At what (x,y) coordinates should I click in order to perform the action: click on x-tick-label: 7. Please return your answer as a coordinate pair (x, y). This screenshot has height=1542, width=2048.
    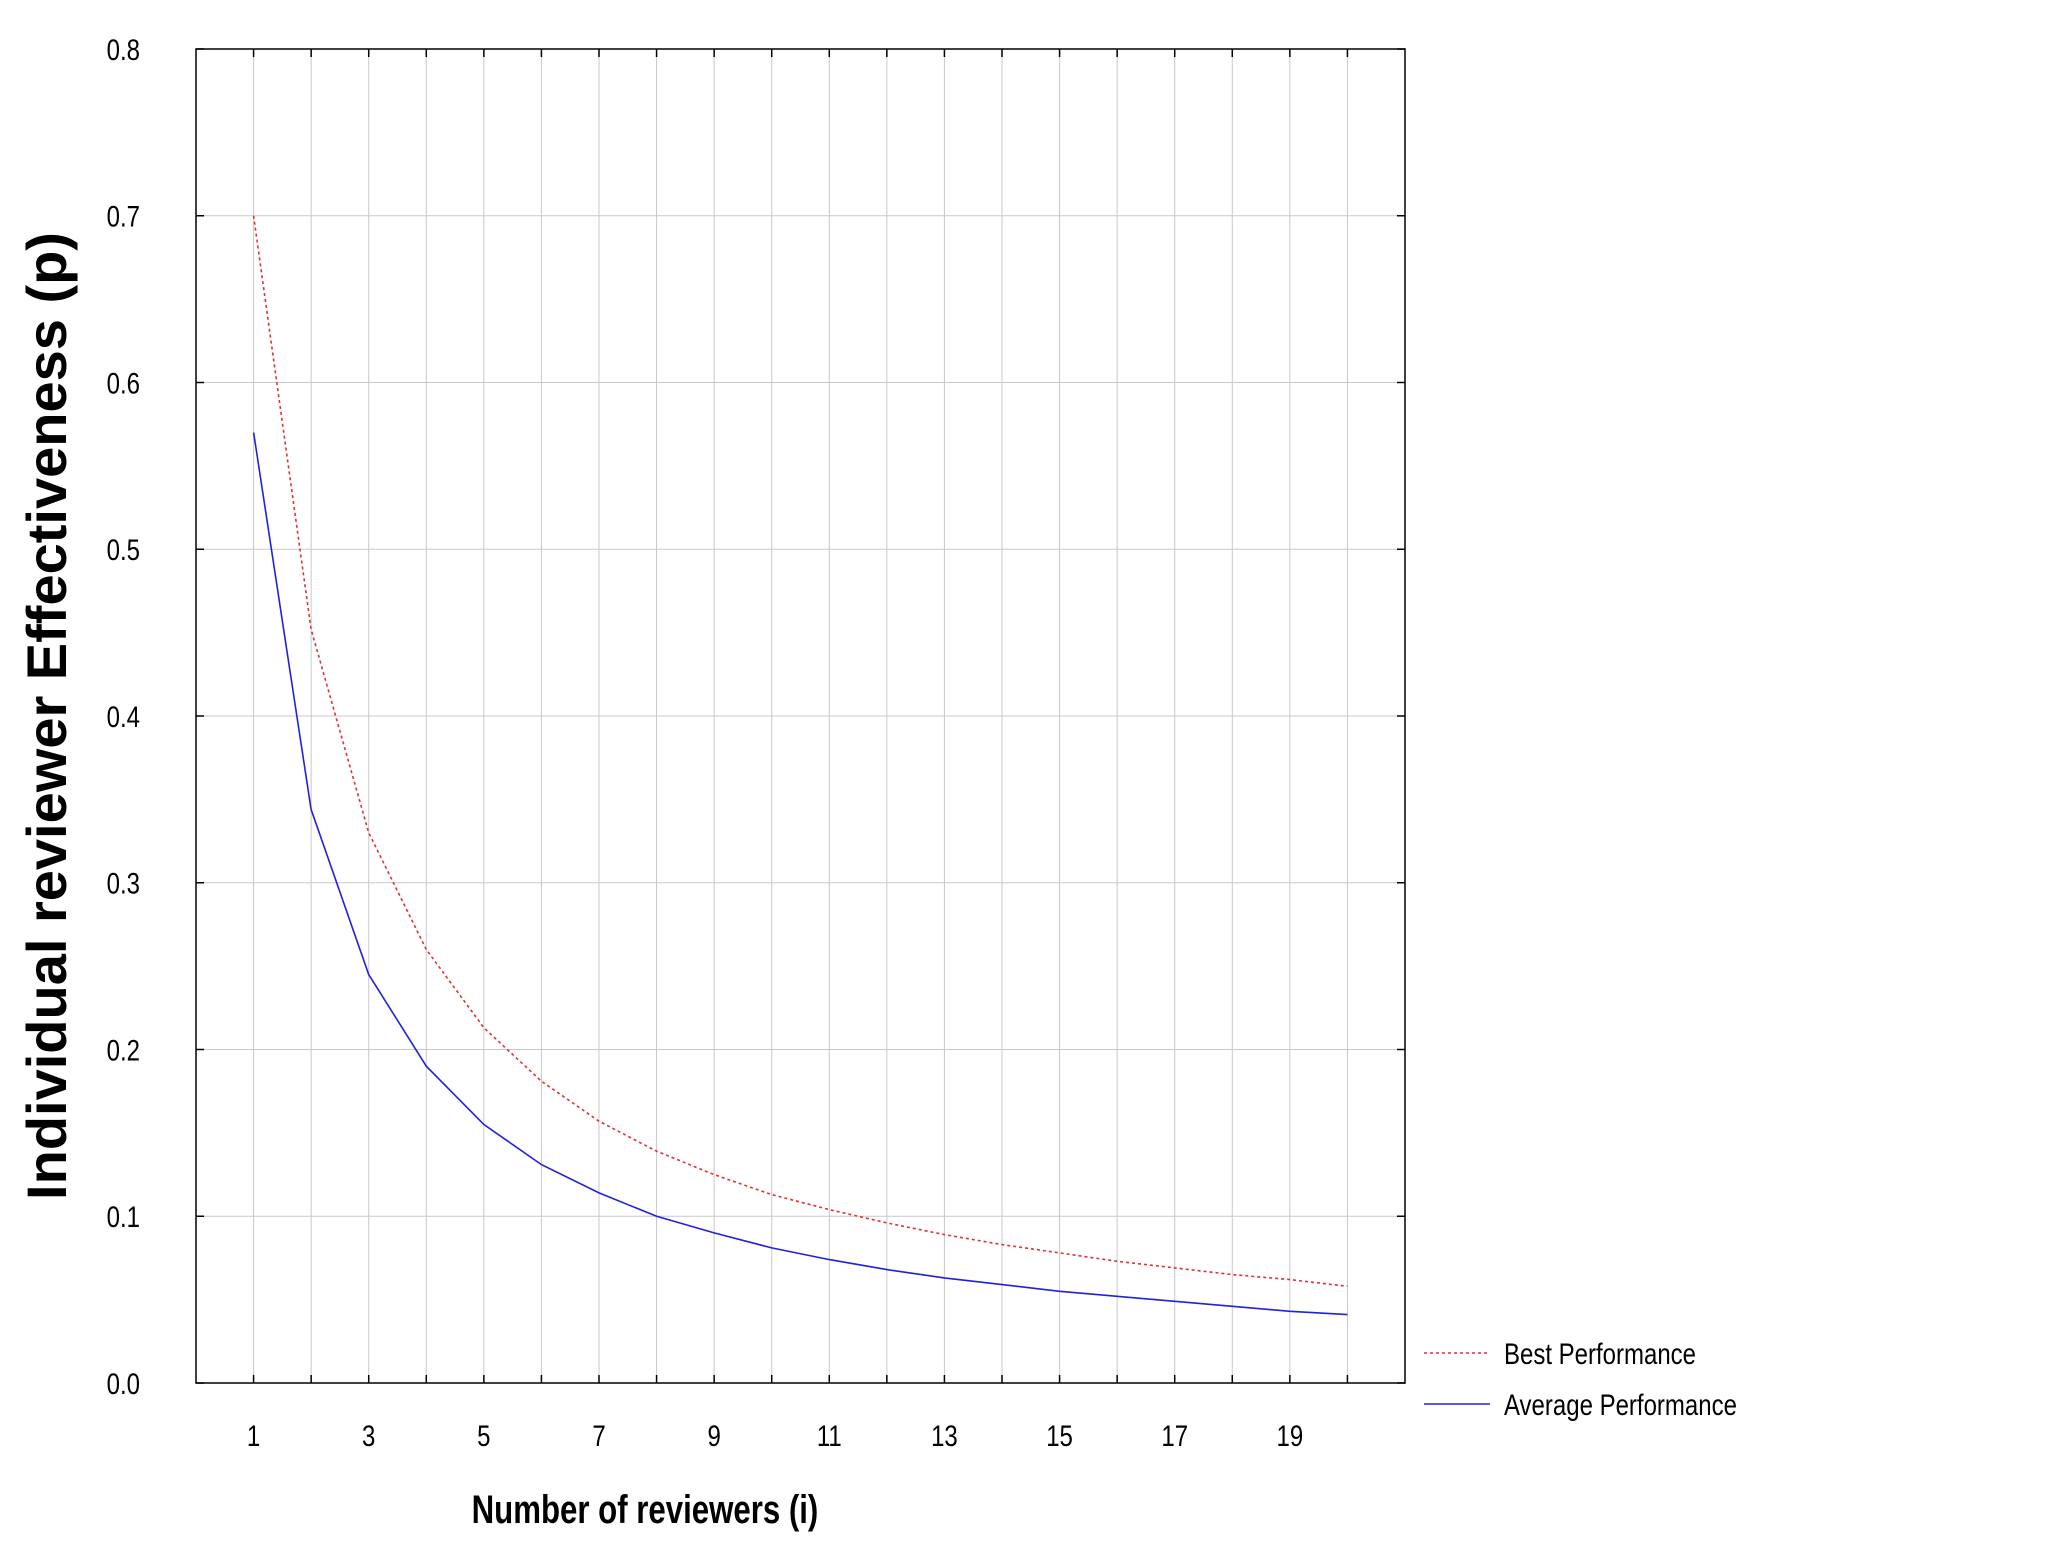
    Looking at the image, I should click on (598, 1435).